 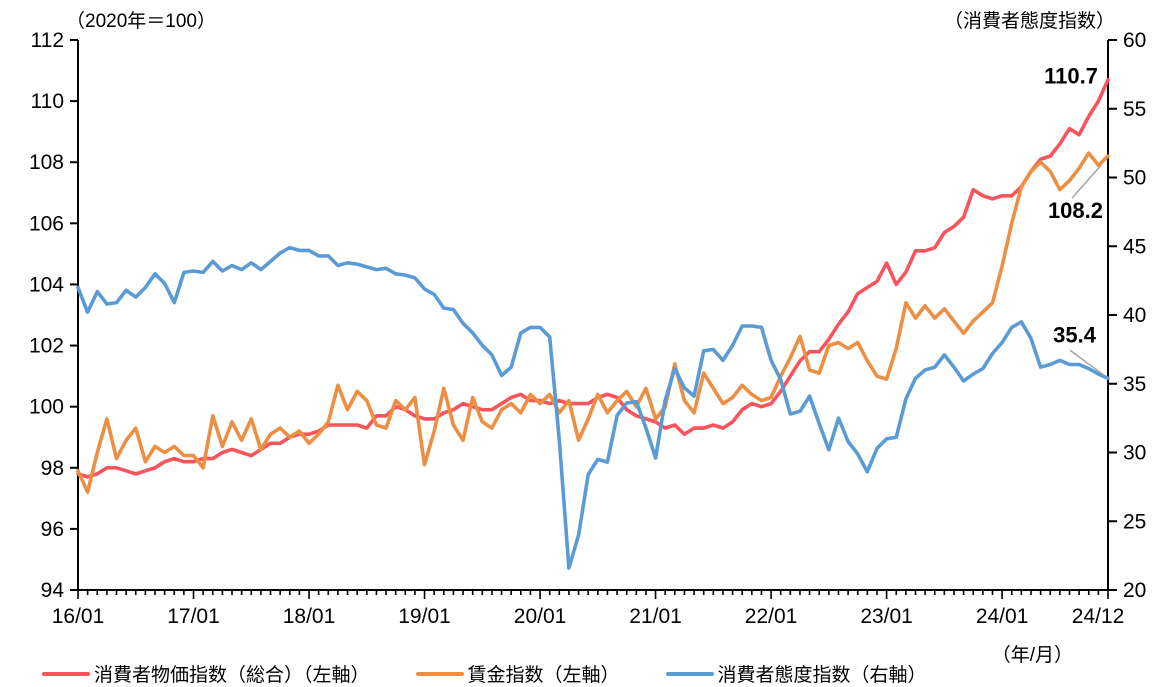 What do you see at coordinates (424, 616) in the screenshot?
I see `x-tick-label: 19/01` at bounding box center [424, 616].